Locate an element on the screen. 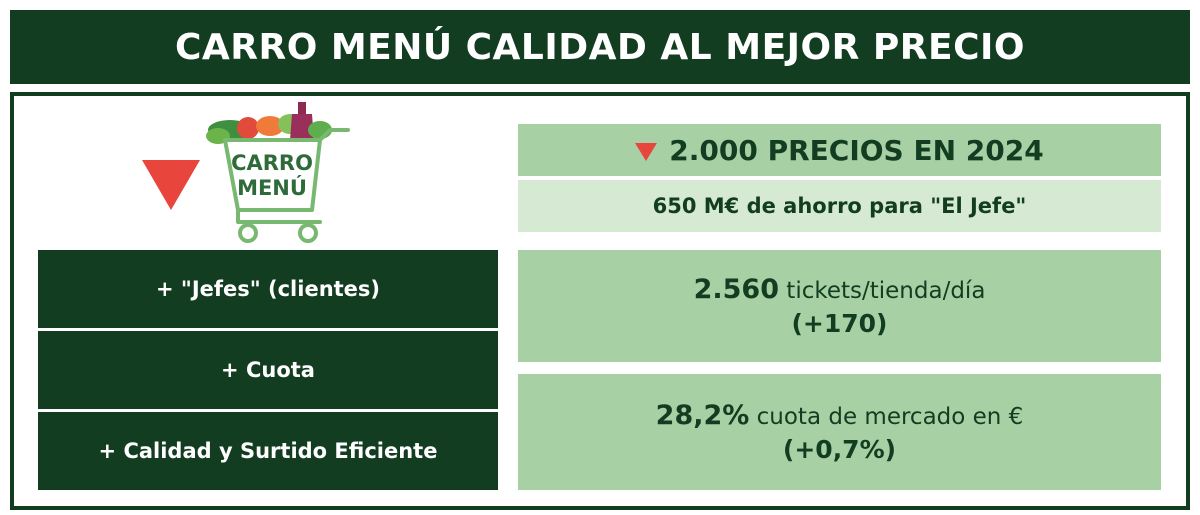  price-down-icon is located at coordinates (171, 185).